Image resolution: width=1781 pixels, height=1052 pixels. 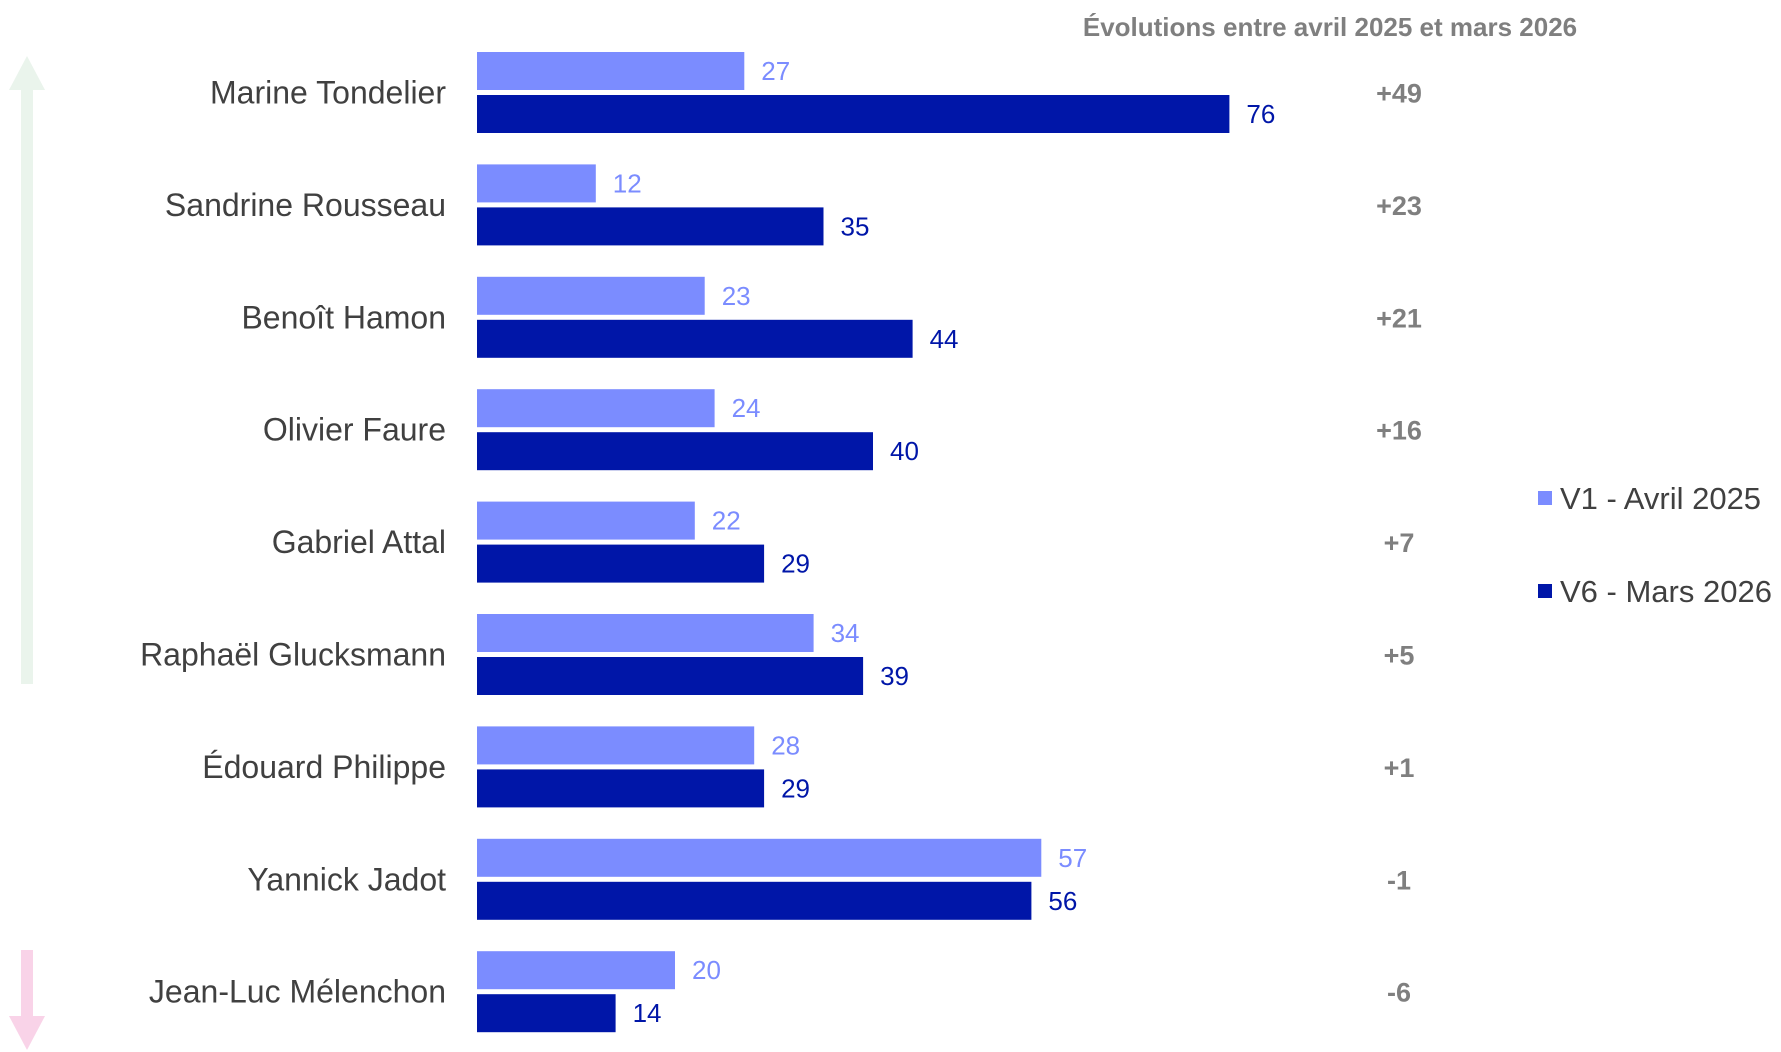 What do you see at coordinates (354, 430) in the screenshot?
I see `category-label: Olivier Faure` at bounding box center [354, 430].